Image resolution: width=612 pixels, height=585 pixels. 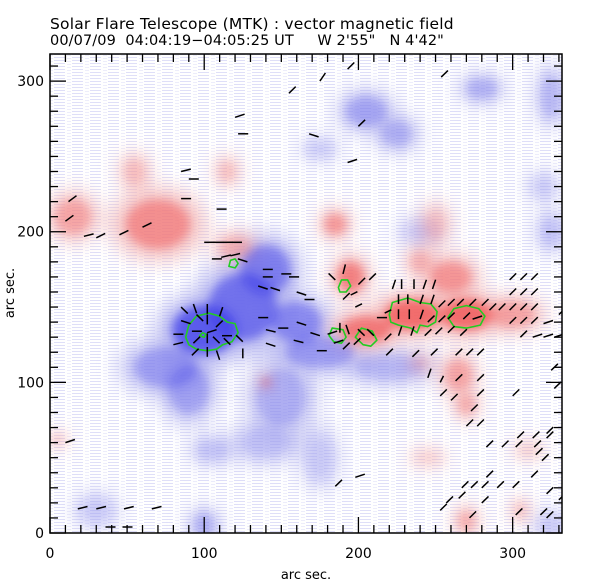 What do you see at coordinates (204, 554) in the screenshot?
I see `x-tick-label: 100` at bounding box center [204, 554].